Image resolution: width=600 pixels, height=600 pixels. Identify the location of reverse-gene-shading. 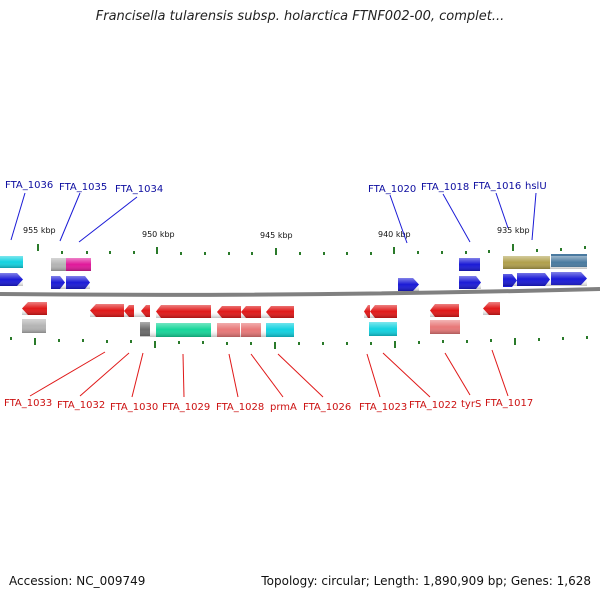
(261, 310).